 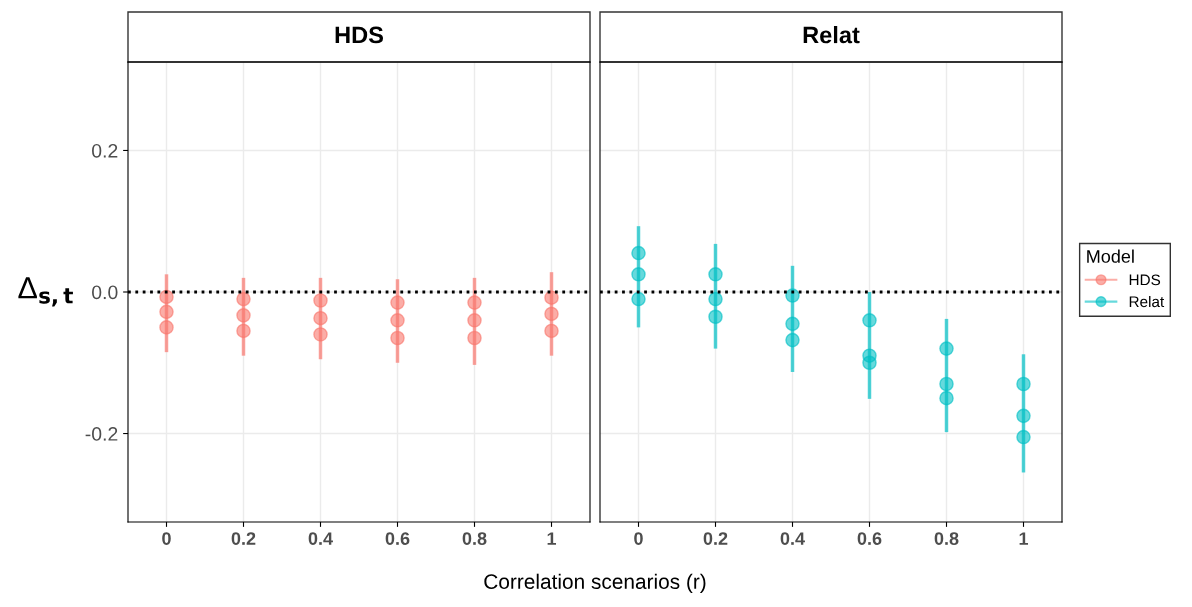 I want to click on y-tick-label: 0.0, so click(x=105, y=292).